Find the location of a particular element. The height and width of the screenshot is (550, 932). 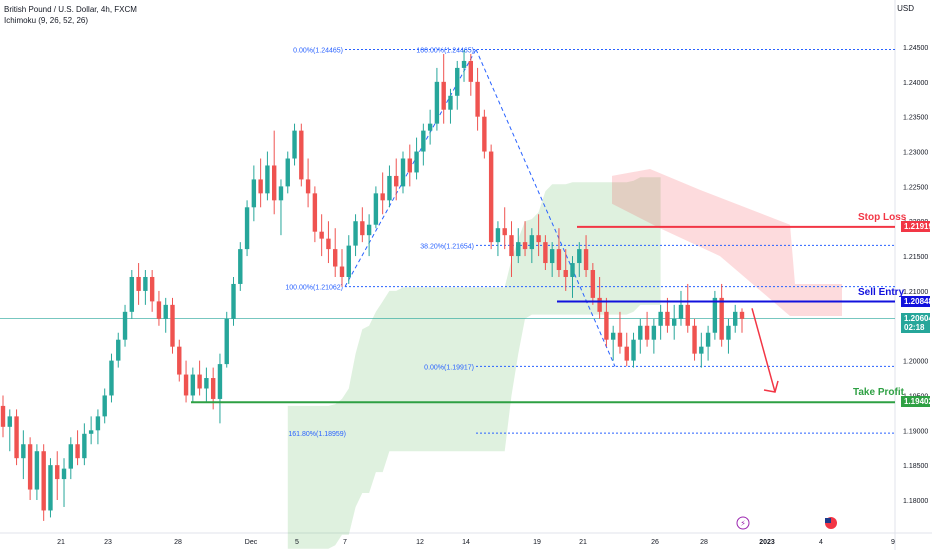

price-tick: 1.20000 is located at coordinates (915, 362).